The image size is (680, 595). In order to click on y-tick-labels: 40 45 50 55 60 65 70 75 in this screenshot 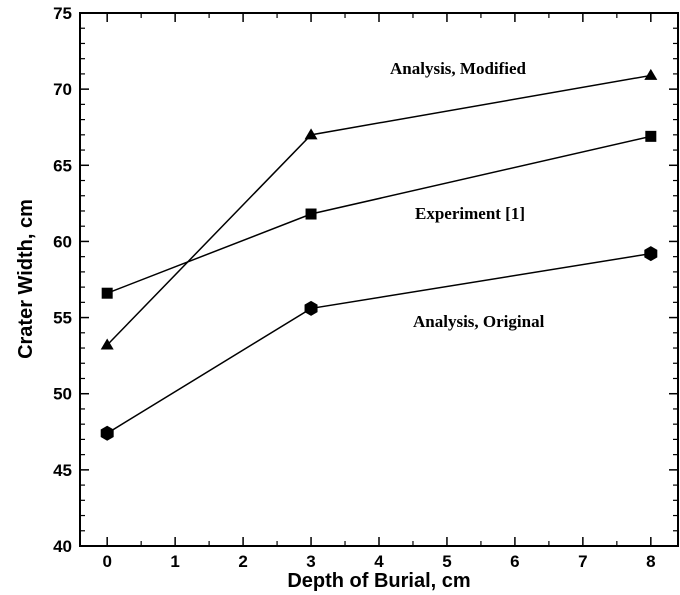, I will do `click(62, 280)`.